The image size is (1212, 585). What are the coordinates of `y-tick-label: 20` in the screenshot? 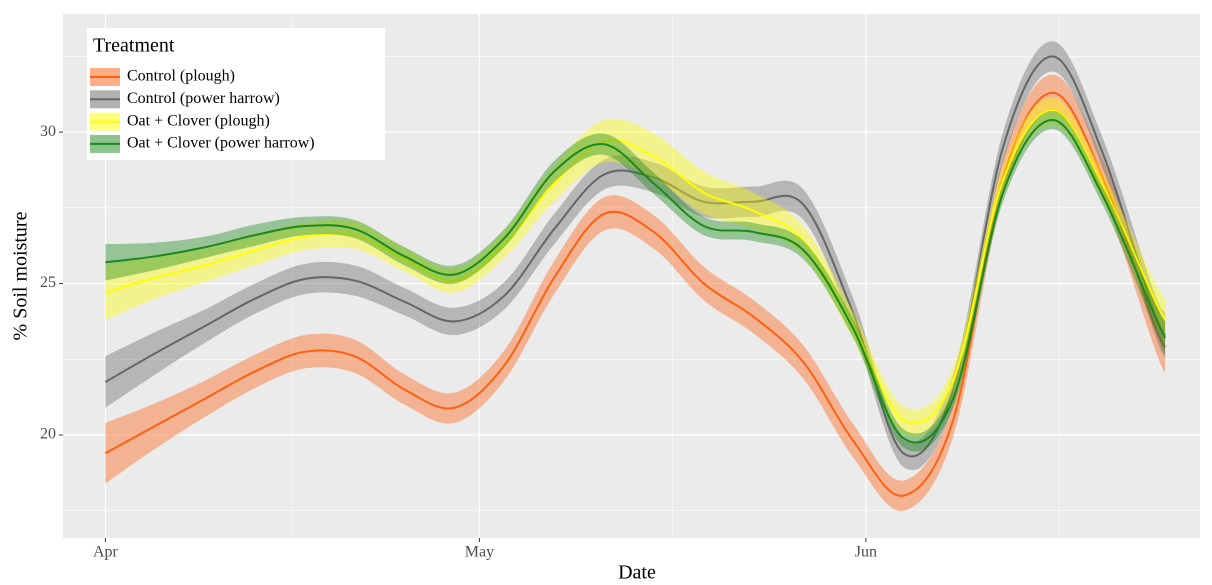 It's located at (48, 434).